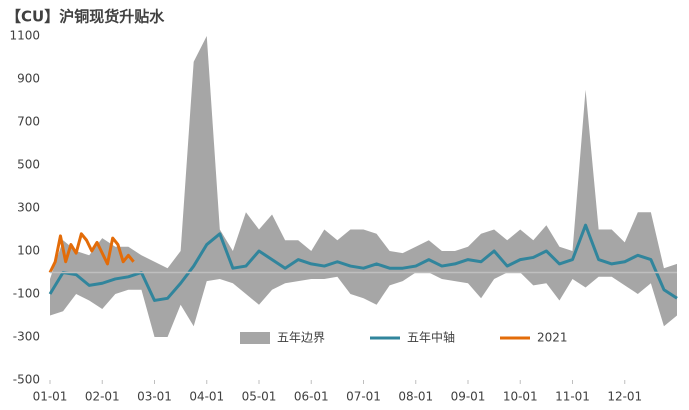 This screenshot has height=410, width=689. Describe the element at coordinates (26, 337) in the screenshot. I see `y-tick-label: -300` at that location.